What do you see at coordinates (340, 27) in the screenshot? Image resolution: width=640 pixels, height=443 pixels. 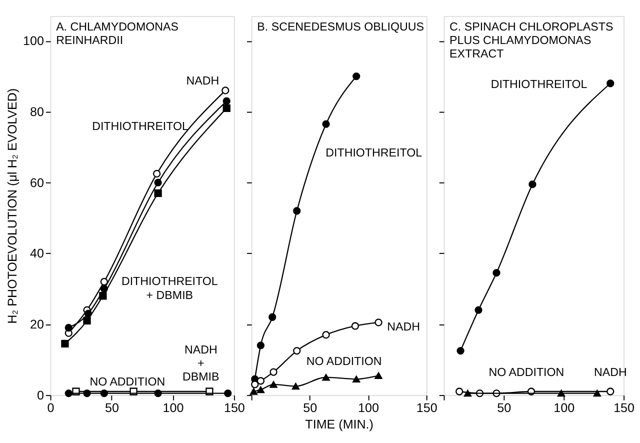 I see `chart-title: B. SCENEDESMUS OBLIQUUS` at bounding box center [340, 27].